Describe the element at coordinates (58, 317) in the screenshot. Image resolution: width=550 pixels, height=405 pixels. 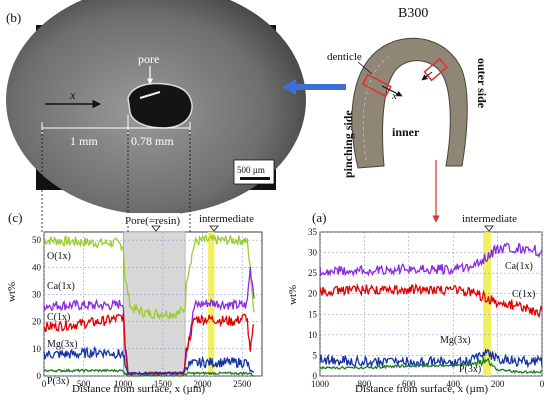
I see `chart-c-series-label: C(1x)` at that location.